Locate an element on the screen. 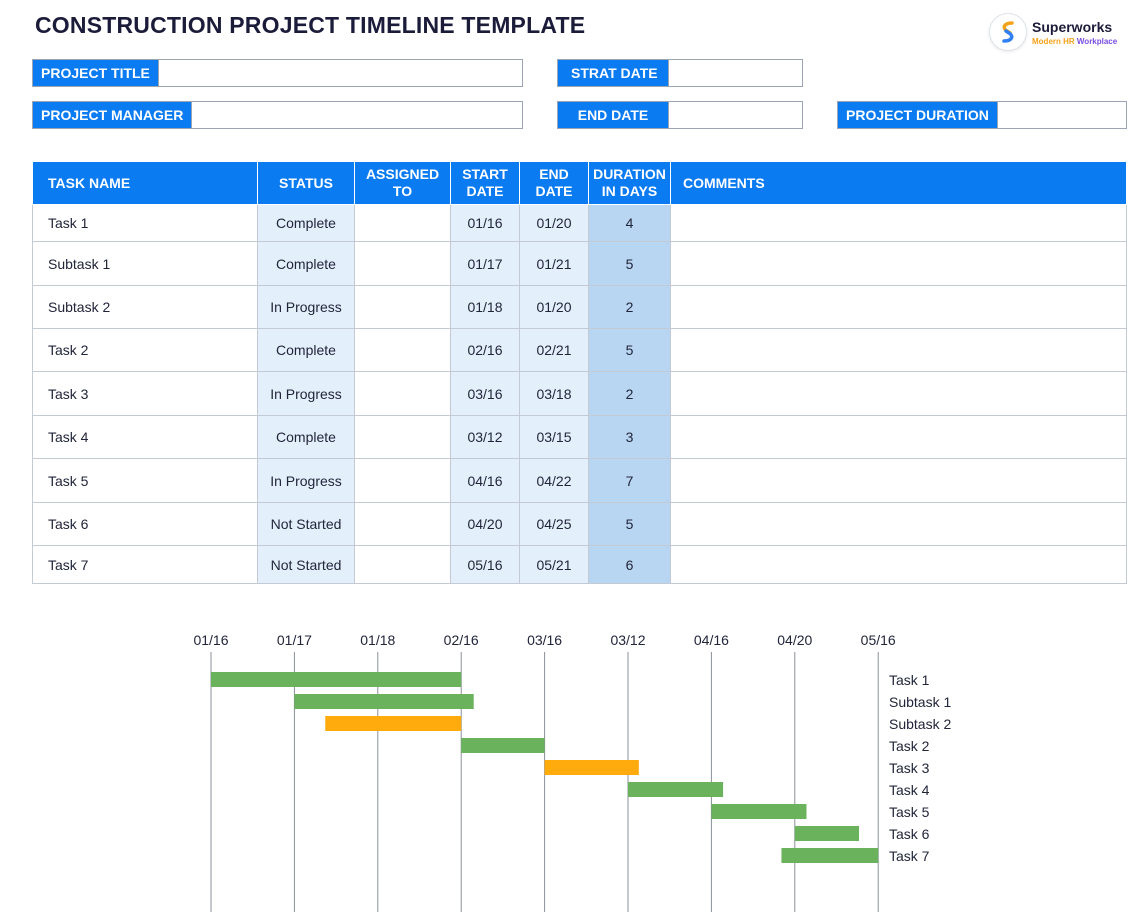  project-manager-field: PROJECT MANAGER is located at coordinates (277, 115).